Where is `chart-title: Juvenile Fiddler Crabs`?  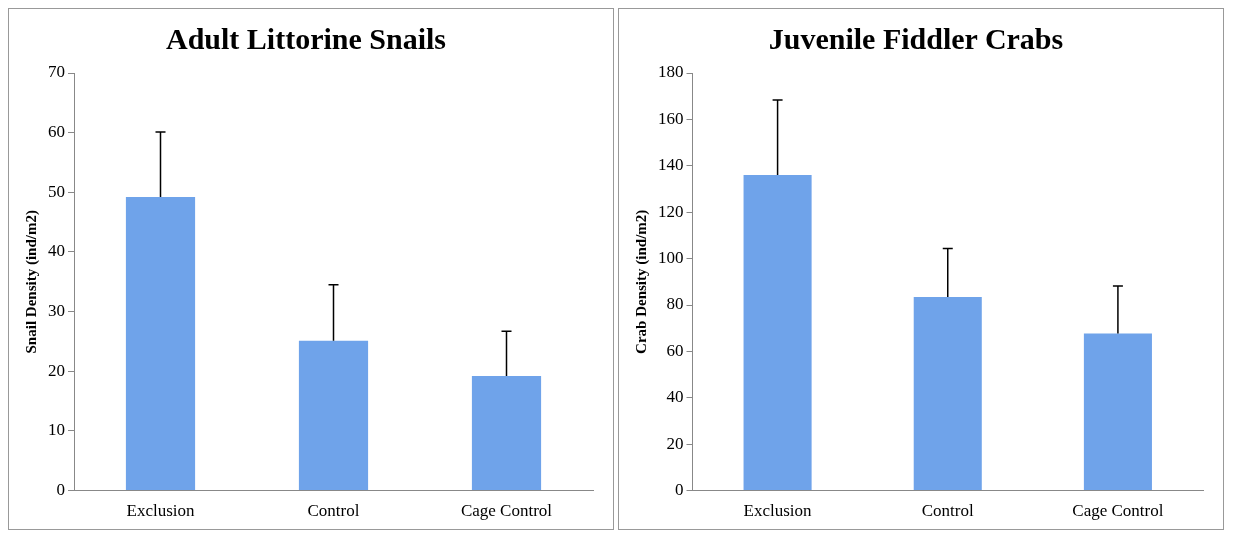 chart-title: Juvenile Fiddler Crabs is located at coordinates (916, 38).